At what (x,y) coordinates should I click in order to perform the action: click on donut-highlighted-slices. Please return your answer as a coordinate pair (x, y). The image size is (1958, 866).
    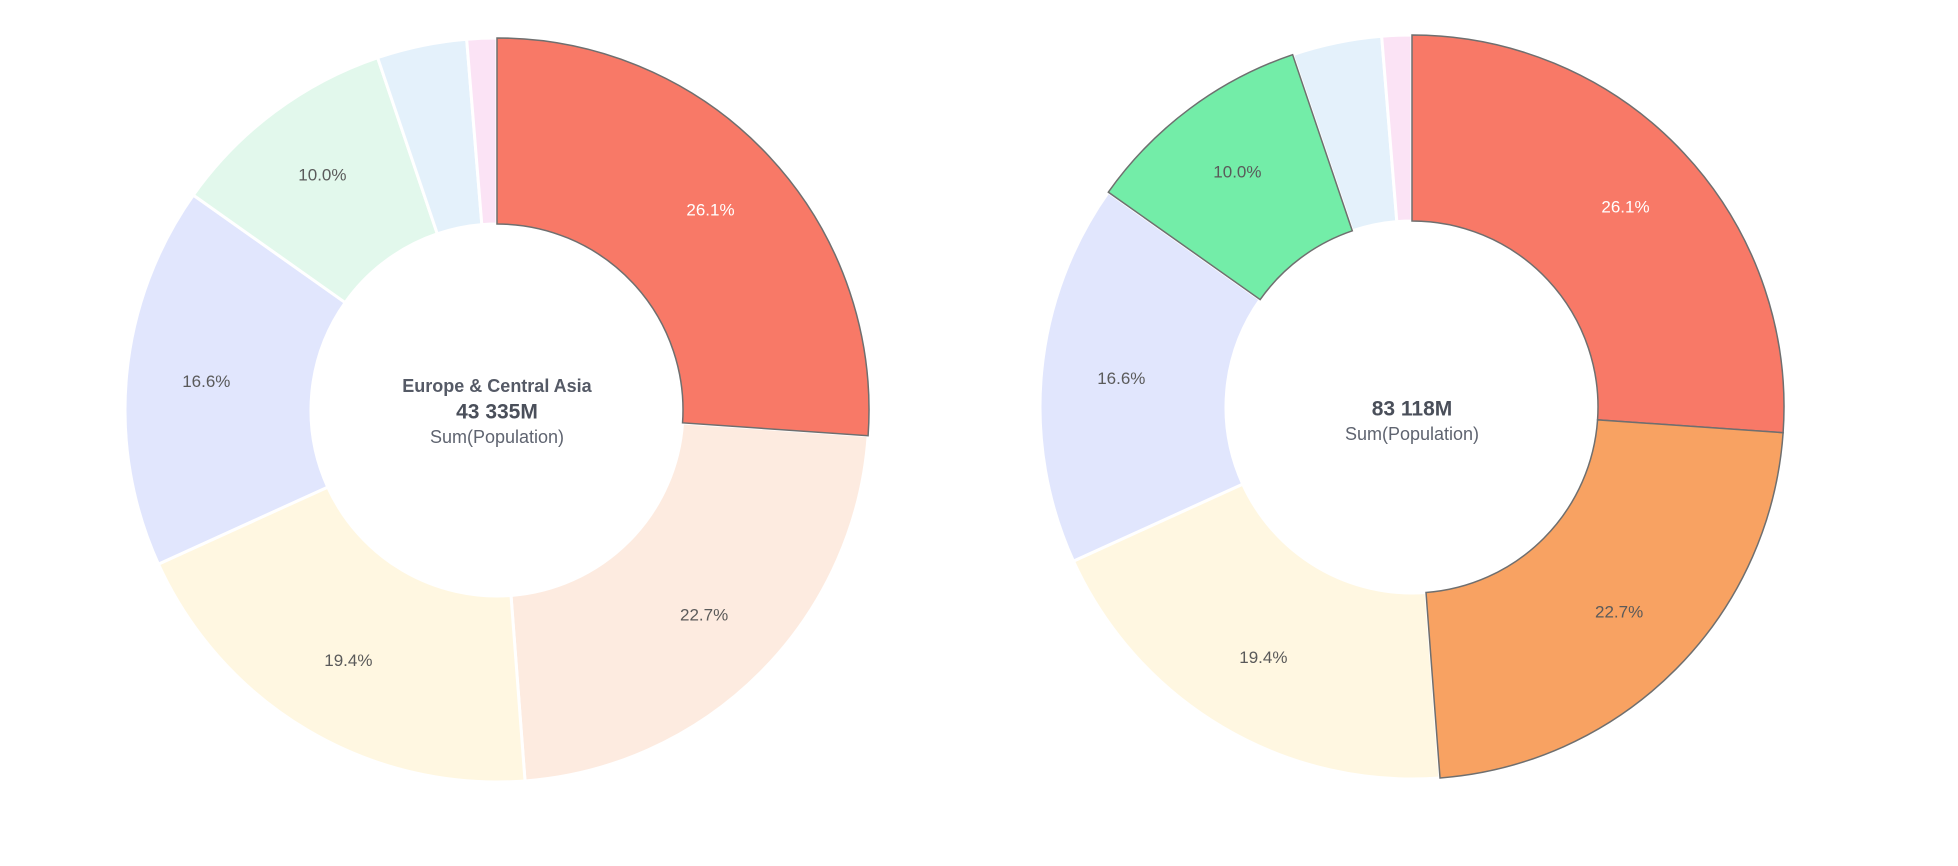
    Looking at the image, I should click on (683, 237).